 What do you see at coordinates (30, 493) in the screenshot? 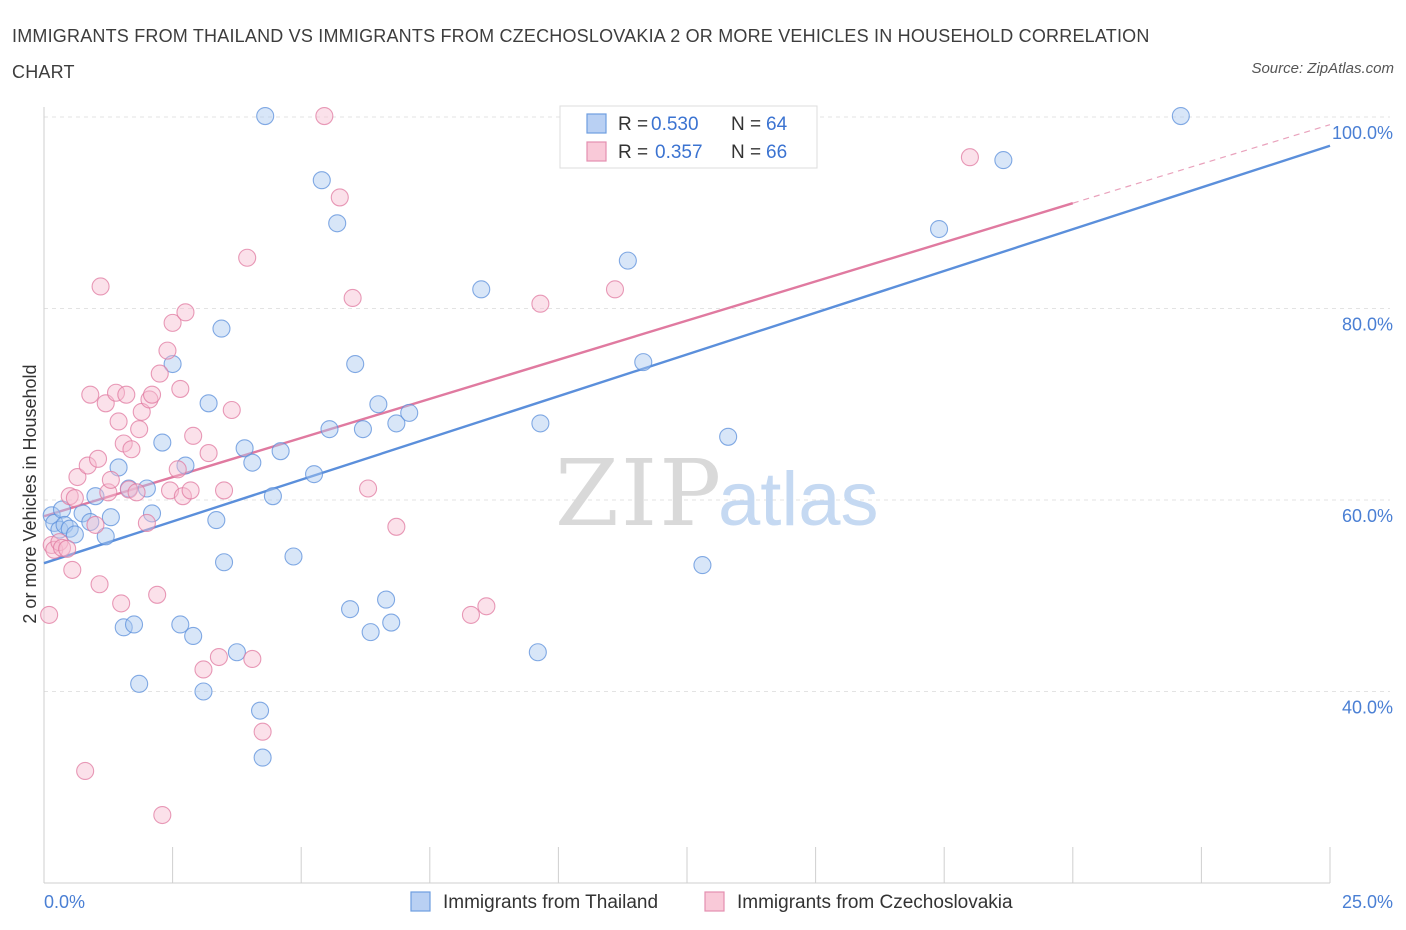
I see `y-axis-label: 2 or more Vehicles in Household` at bounding box center [30, 493].